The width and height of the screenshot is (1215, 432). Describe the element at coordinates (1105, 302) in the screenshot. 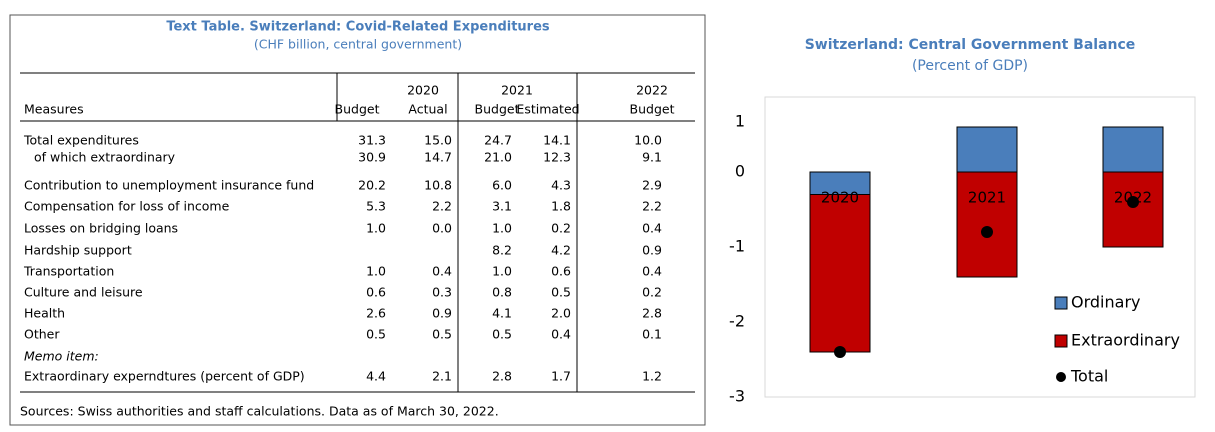

I see `legend-label: Ordinary` at that location.